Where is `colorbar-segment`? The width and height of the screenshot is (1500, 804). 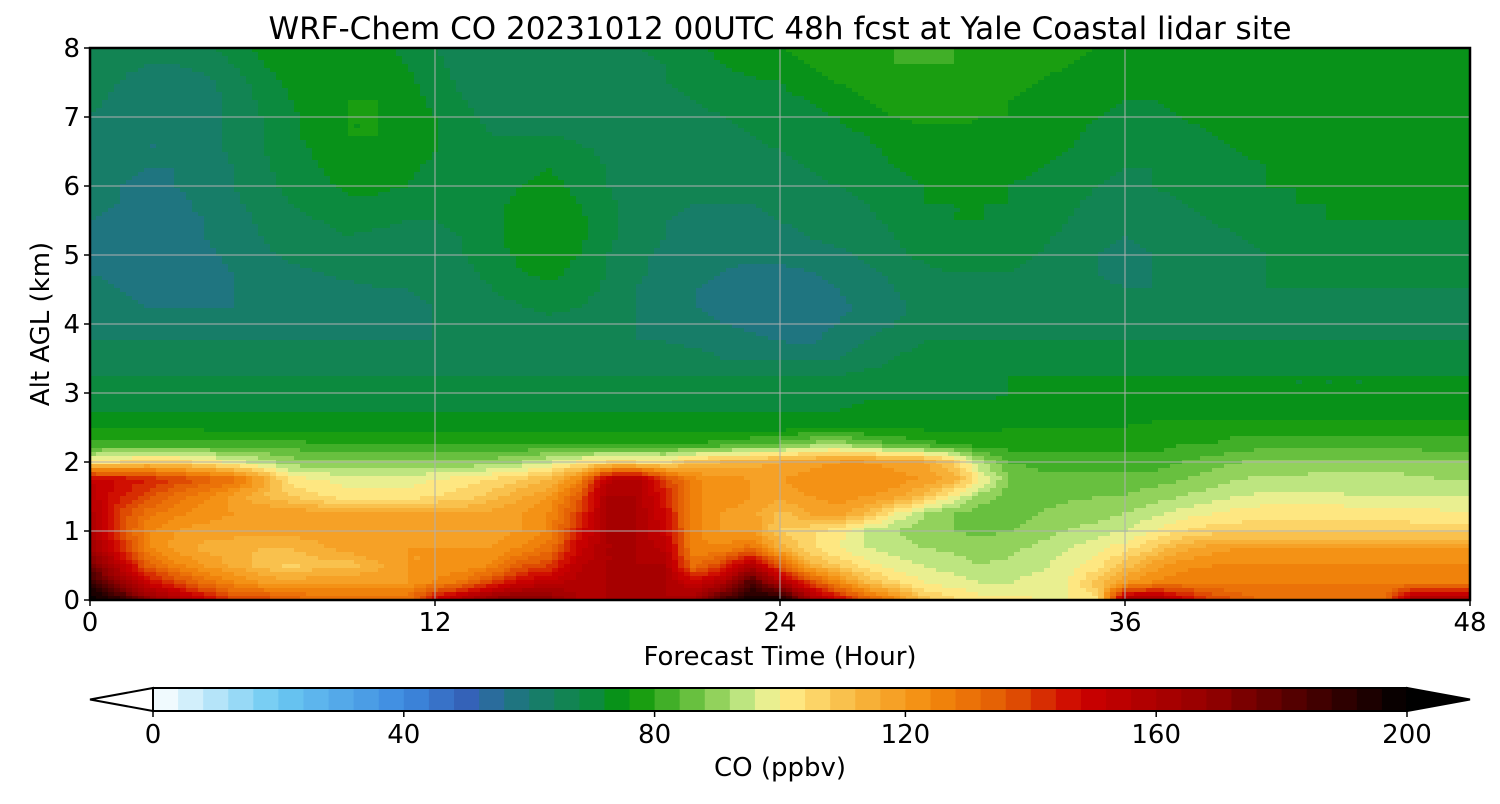 colorbar-segment is located at coordinates (767, 699).